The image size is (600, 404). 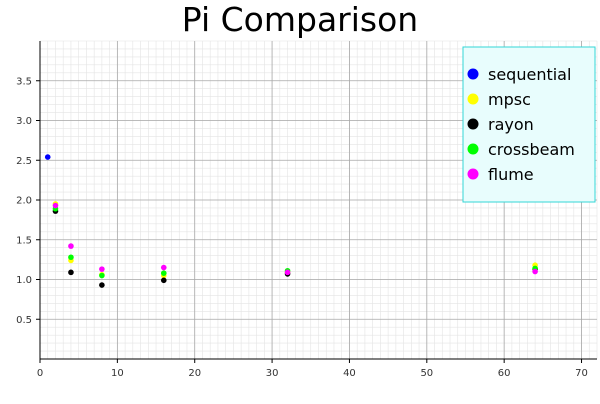 What do you see at coordinates (47, 157) in the screenshot?
I see `data-point-sequential` at bounding box center [47, 157].